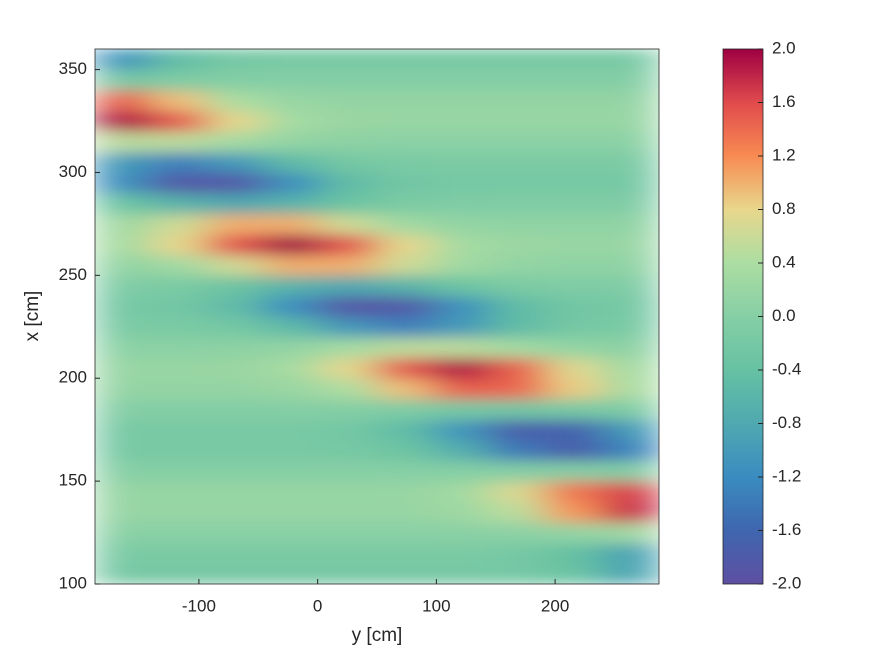  Describe the element at coordinates (786, 529) in the screenshot. I see `colorbar-tick-label: -1.6` at that location.